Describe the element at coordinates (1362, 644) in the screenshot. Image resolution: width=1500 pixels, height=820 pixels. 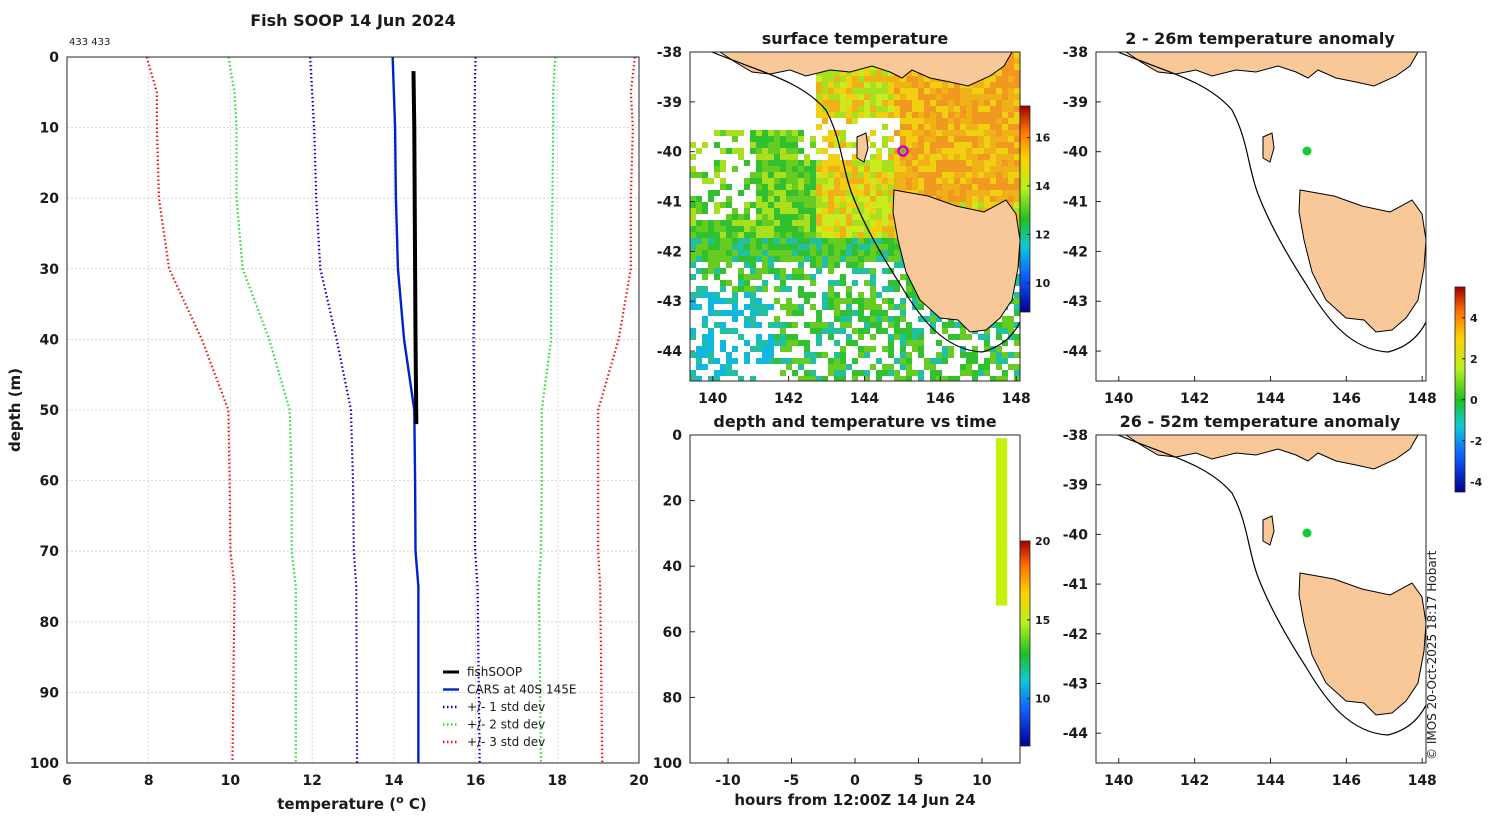
I see `anomaly-lower-tasmania` at that location.